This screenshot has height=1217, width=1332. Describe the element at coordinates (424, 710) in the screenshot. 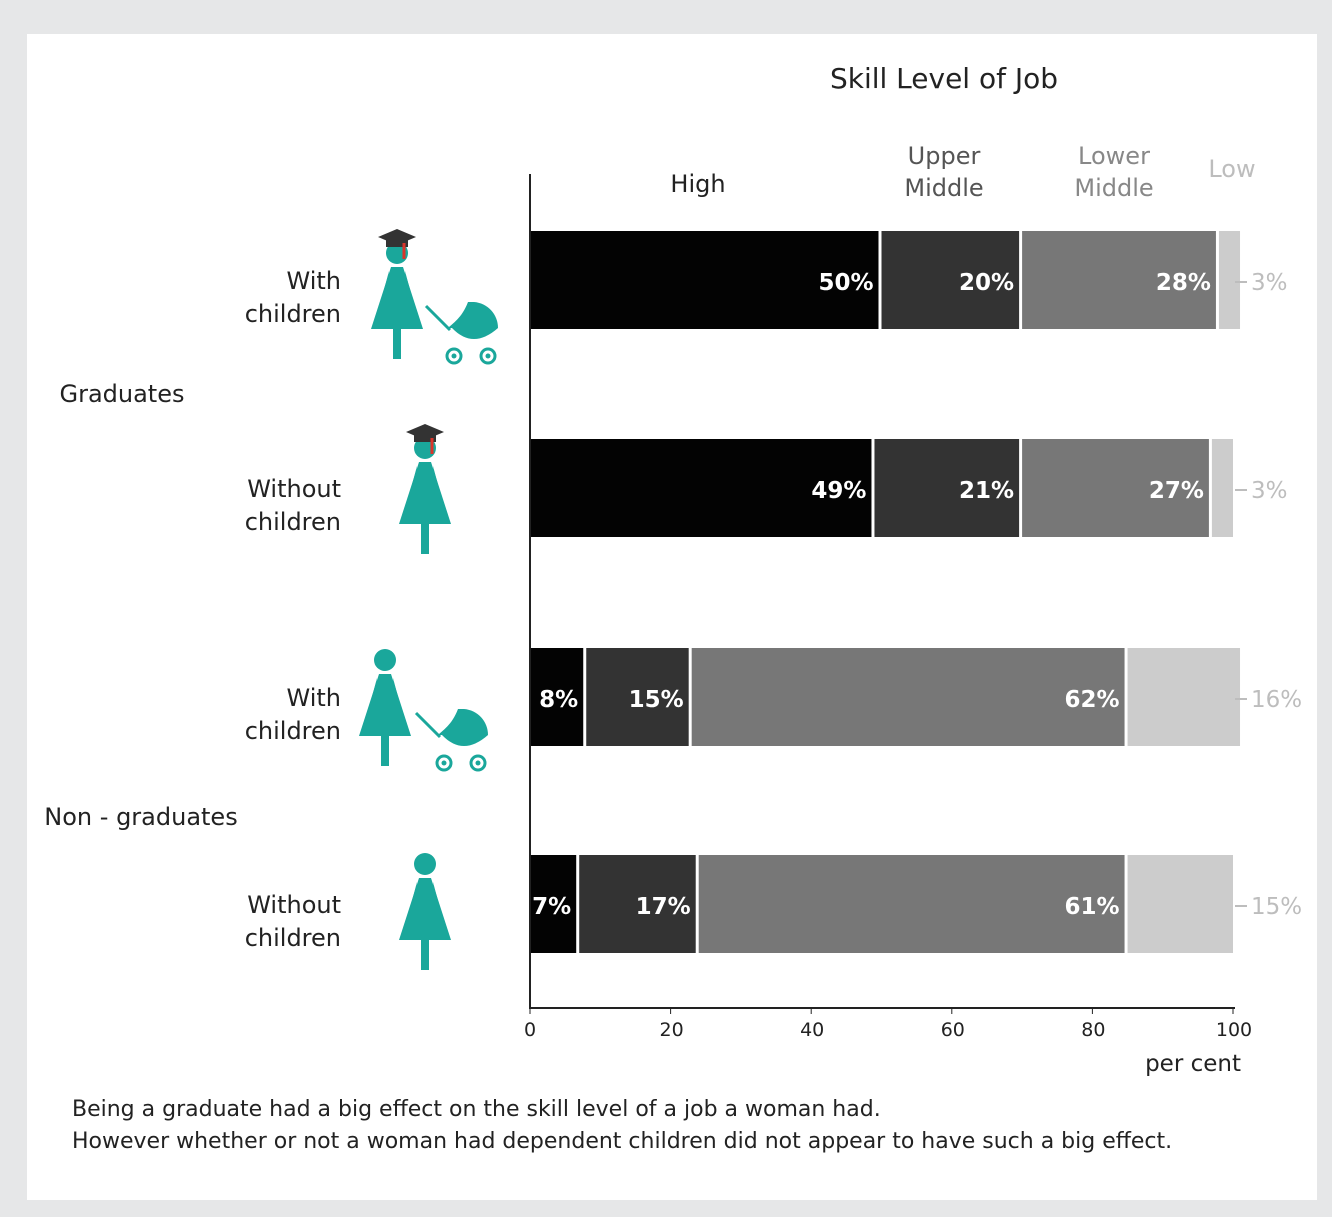

I see `woman-stroller-icon` at that location.